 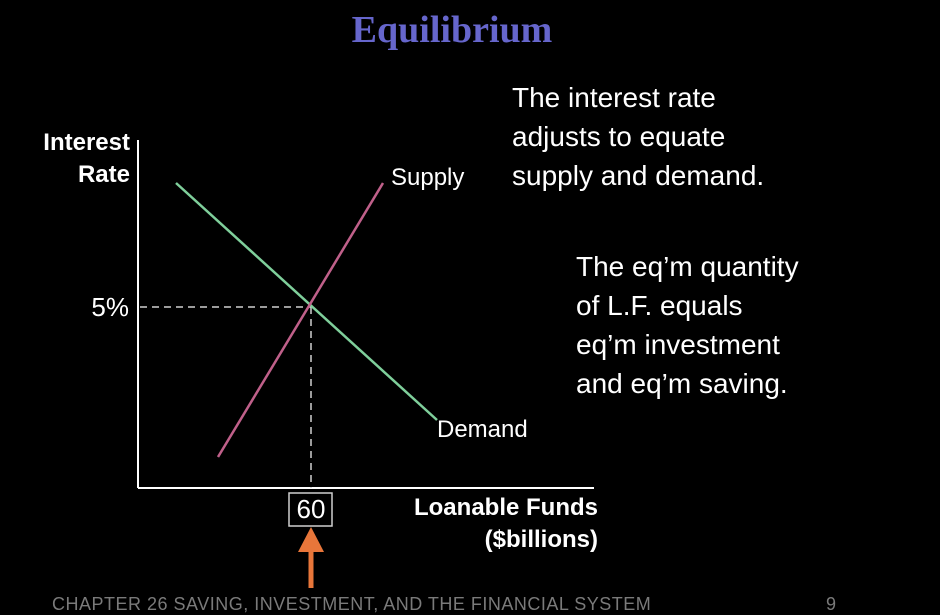 What do you see at coordinates (614, 97) in the screenshot?
I see `explanation-line: The interest rate` at bounding box center [614, 97].